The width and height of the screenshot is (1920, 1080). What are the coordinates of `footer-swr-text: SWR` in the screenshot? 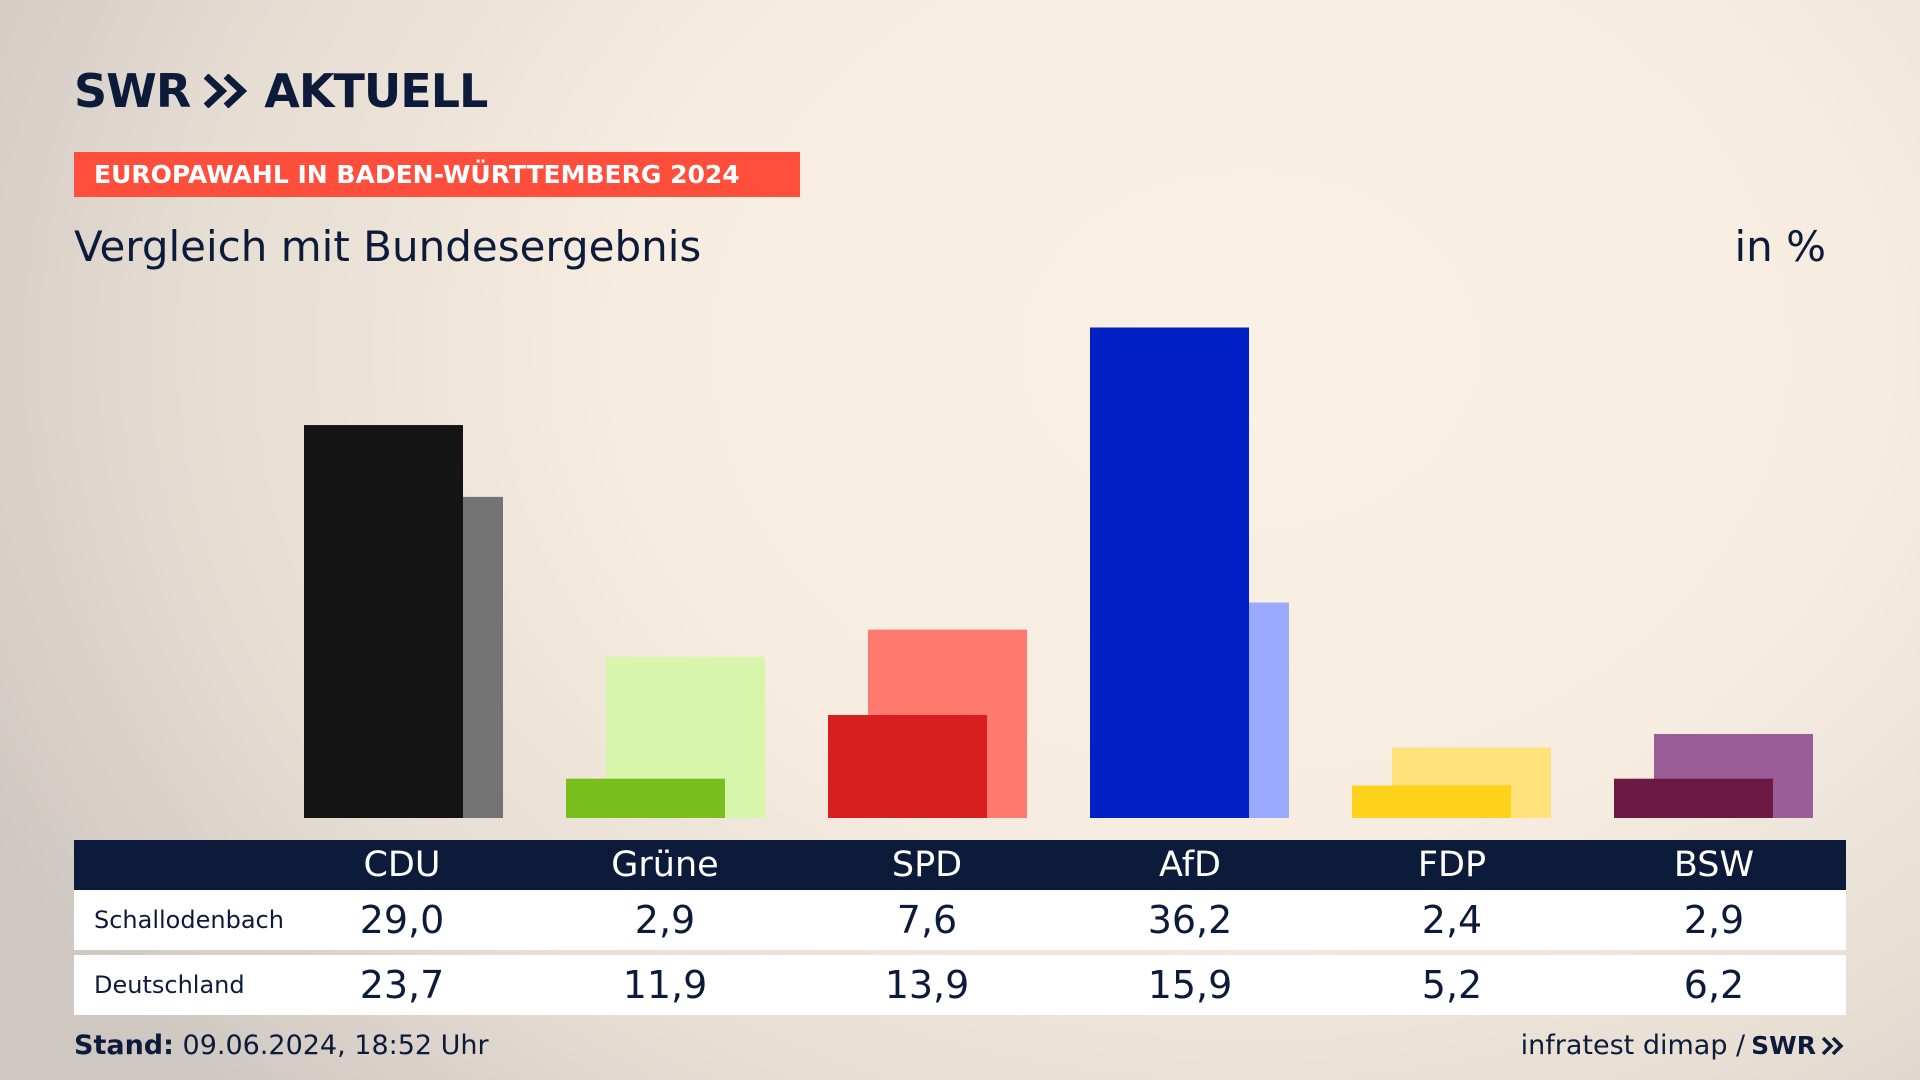 It's located at (1783, 1045).